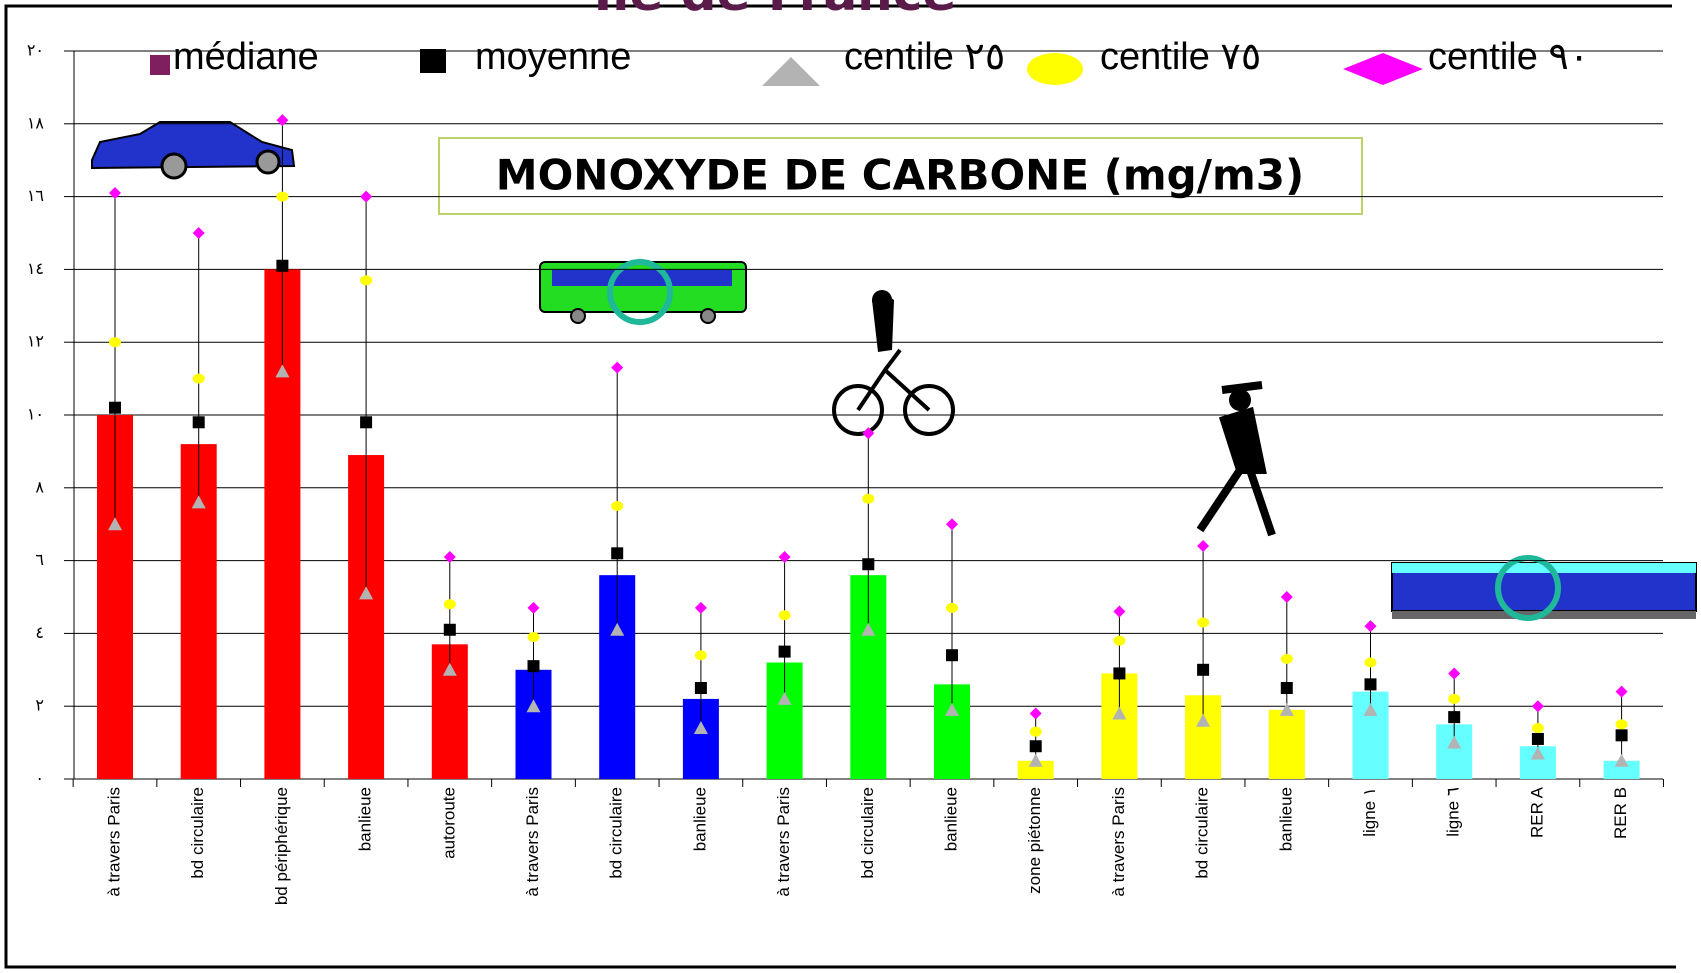 This screenshot has width=1701, height=973. Describe the element at coordinates (924, 57) in the screenshot. I see `legend-label: centile ٢٥` at that location.